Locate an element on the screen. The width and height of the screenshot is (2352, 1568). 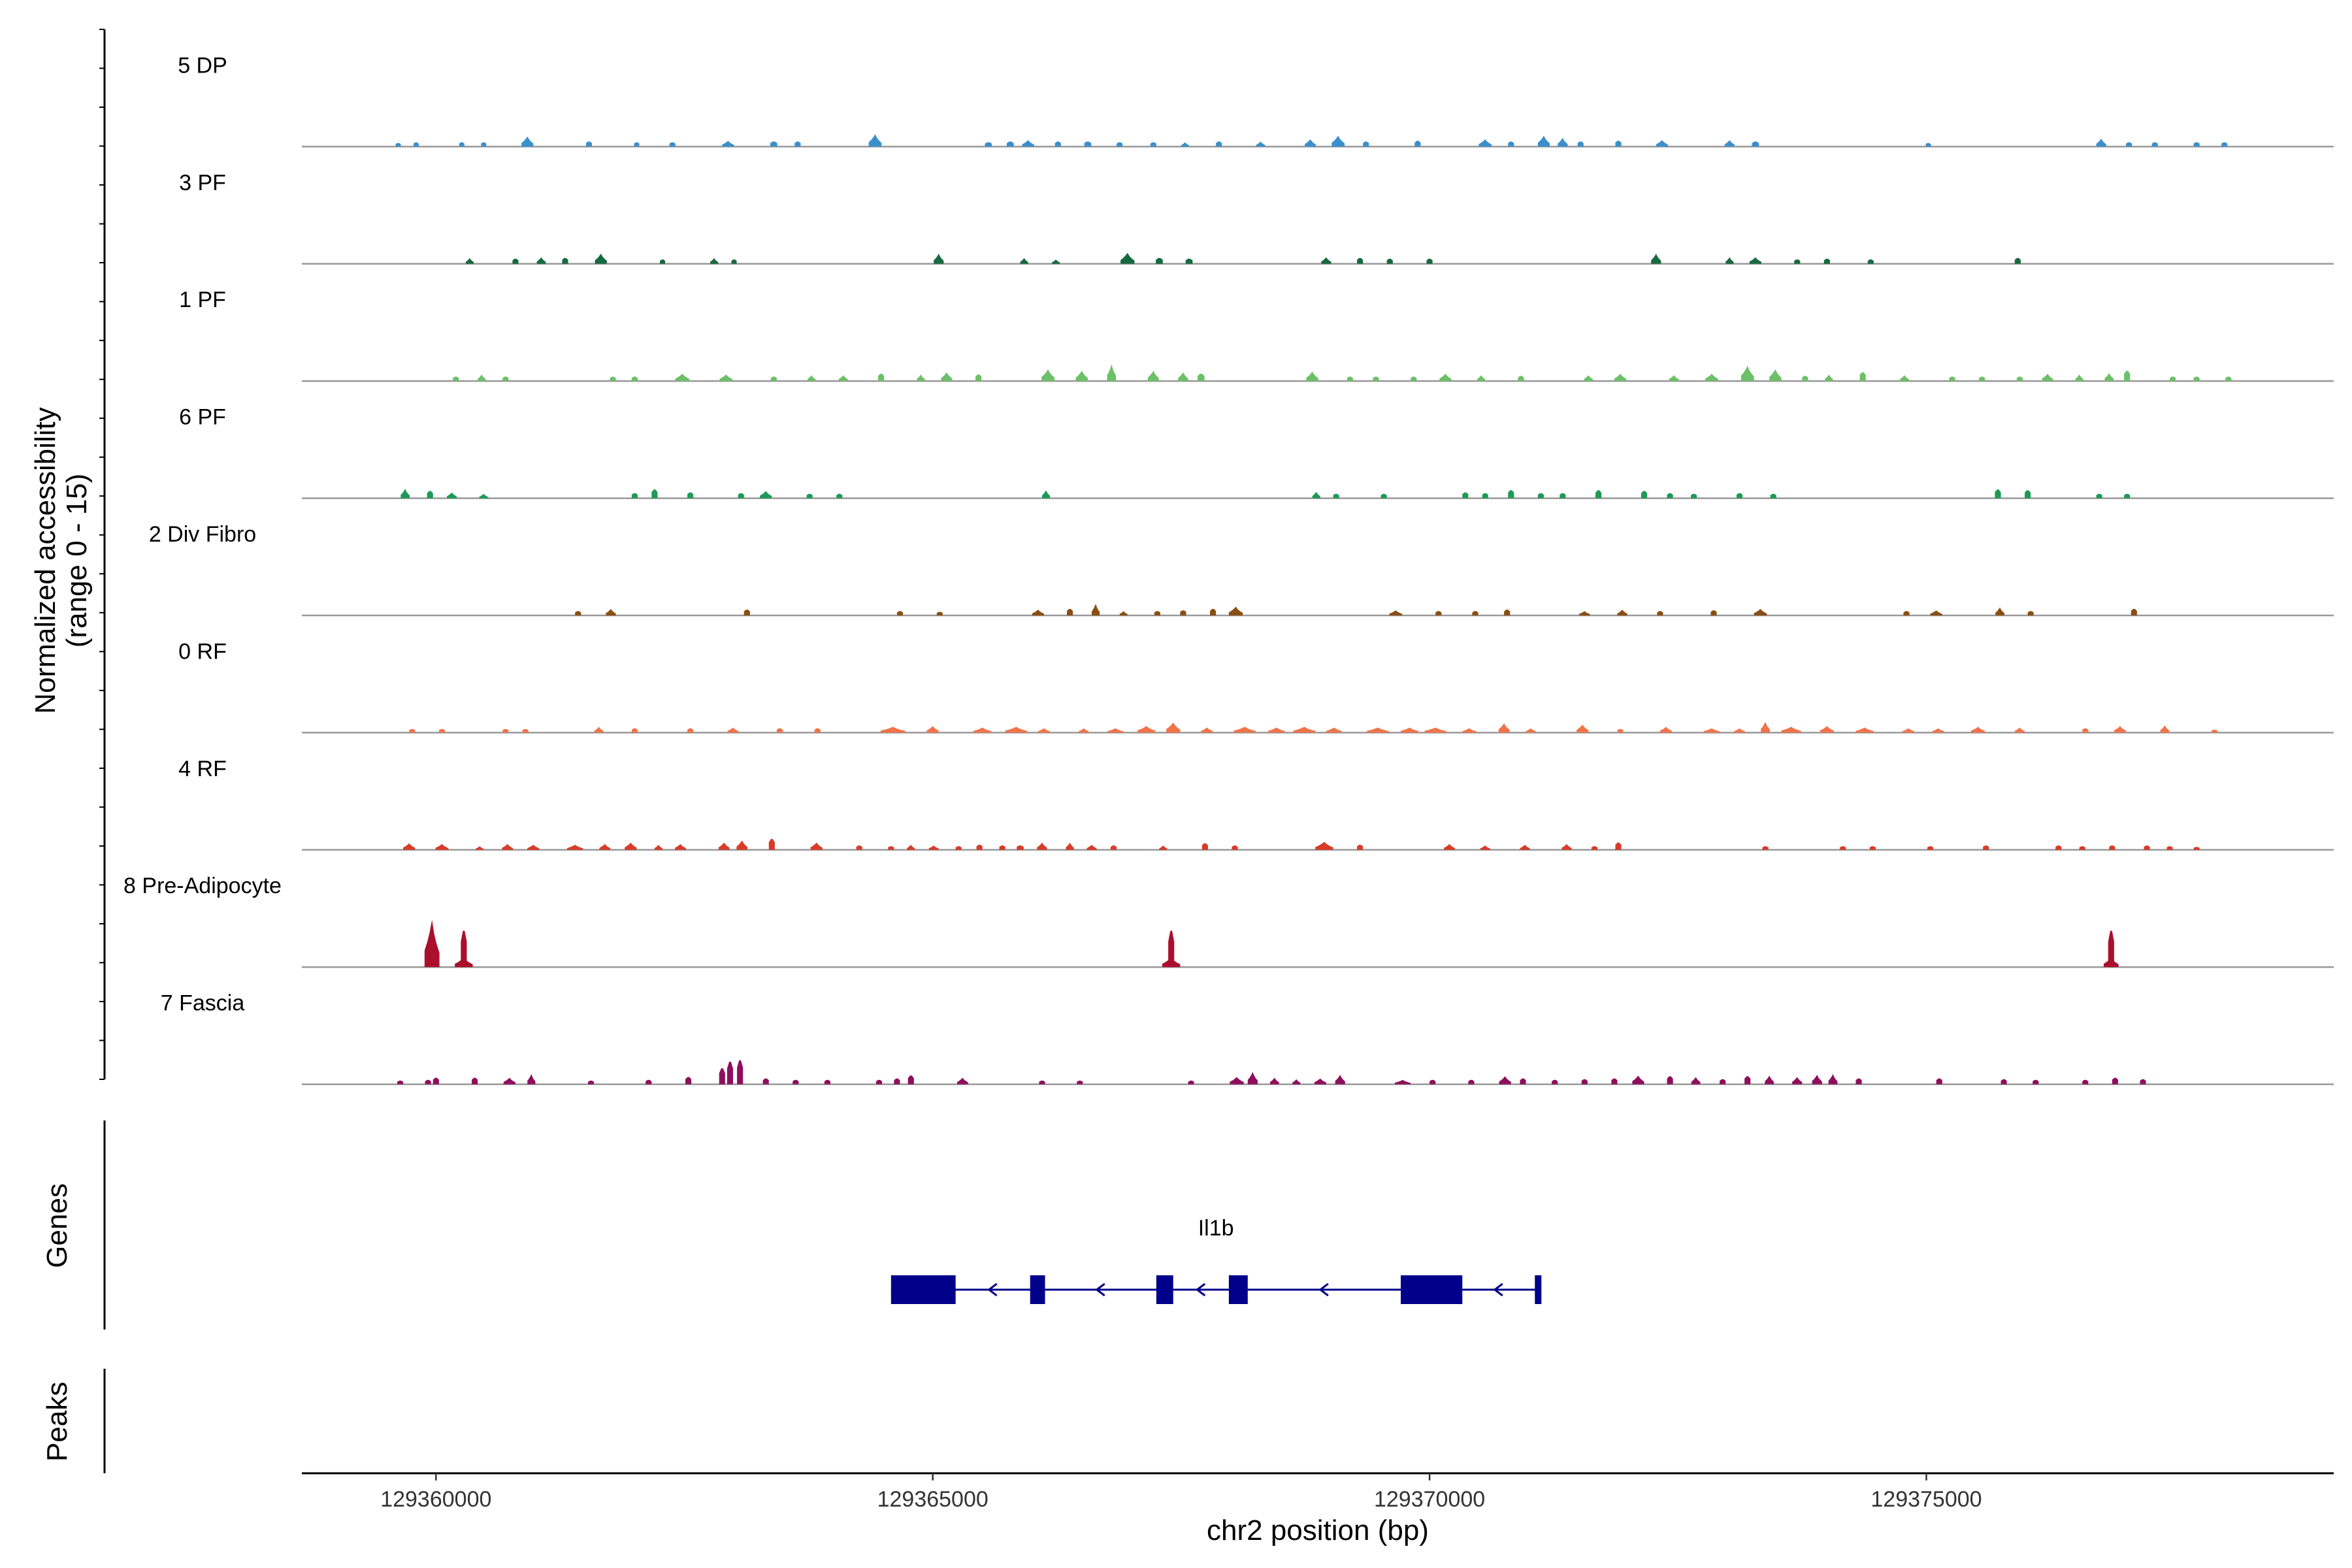
x-tick-label: 129375000 is located at coordinates (1926, 1499).